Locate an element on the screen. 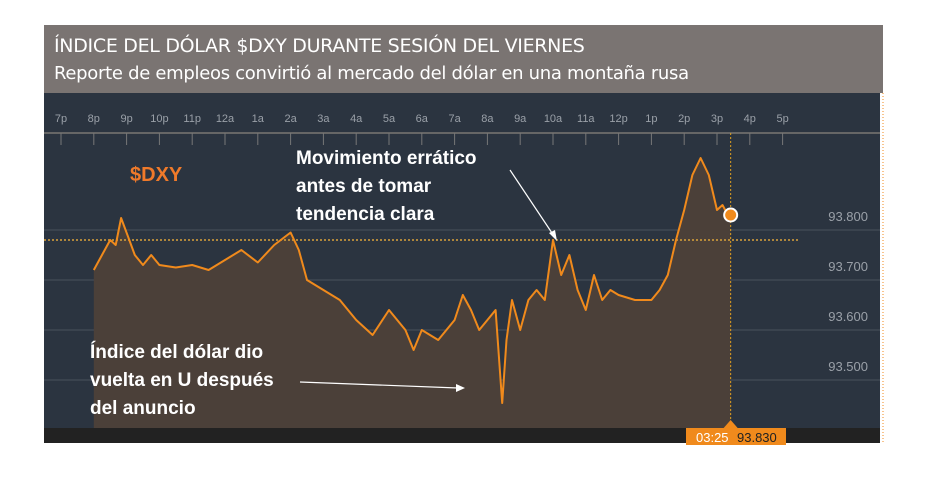  y-tick-label: 93.600 is located at coordinates (848, 316).